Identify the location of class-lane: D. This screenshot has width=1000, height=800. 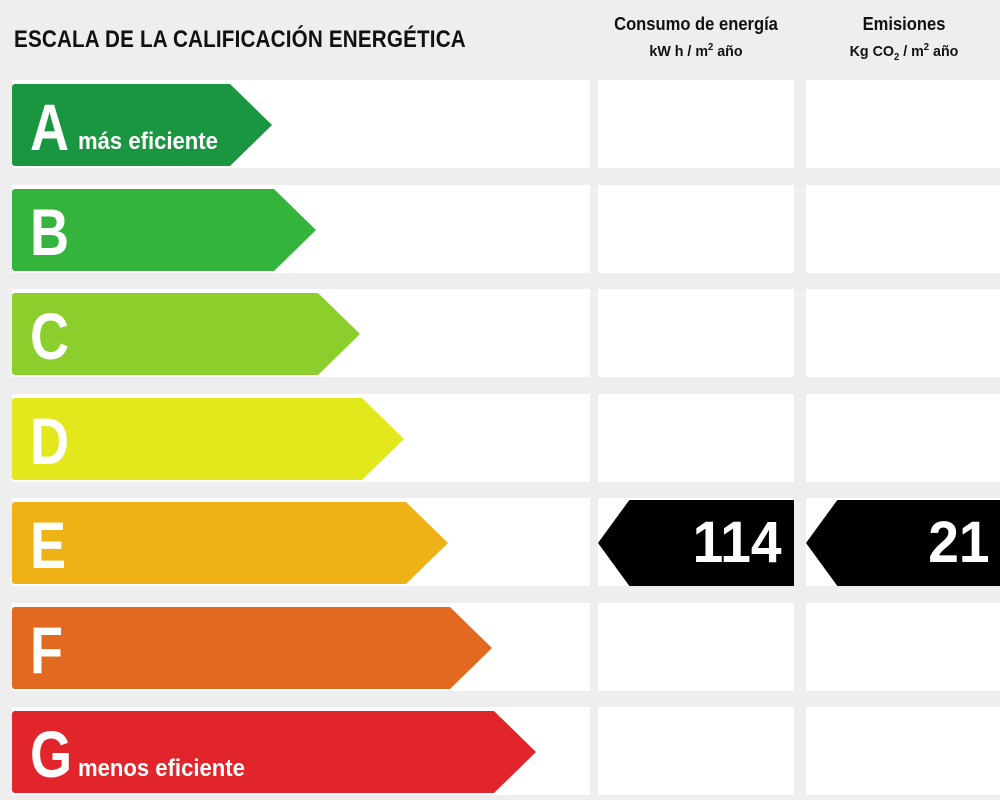
(301, 438).